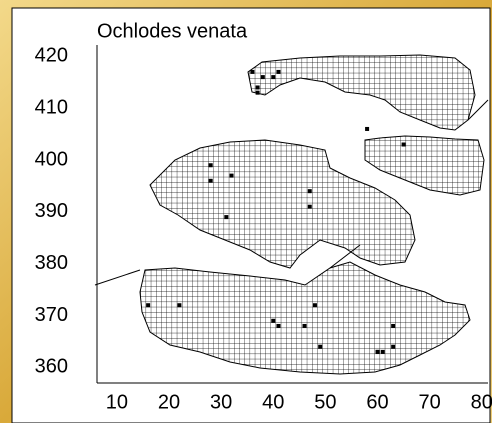 This screenshot has width=492, height=423. What do you see at coordinates (51, 107) in the screenshot?
I see `y-tick-label: 410` at bounding box center [51, 107].